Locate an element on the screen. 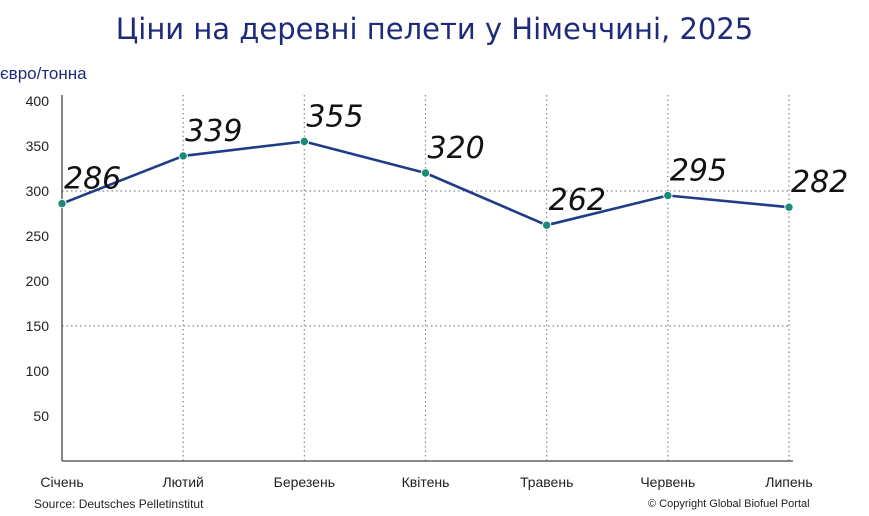 The width and height of the screenshot is (869, 516). x-tick-label: Січень is located at coordinates (61, 482).